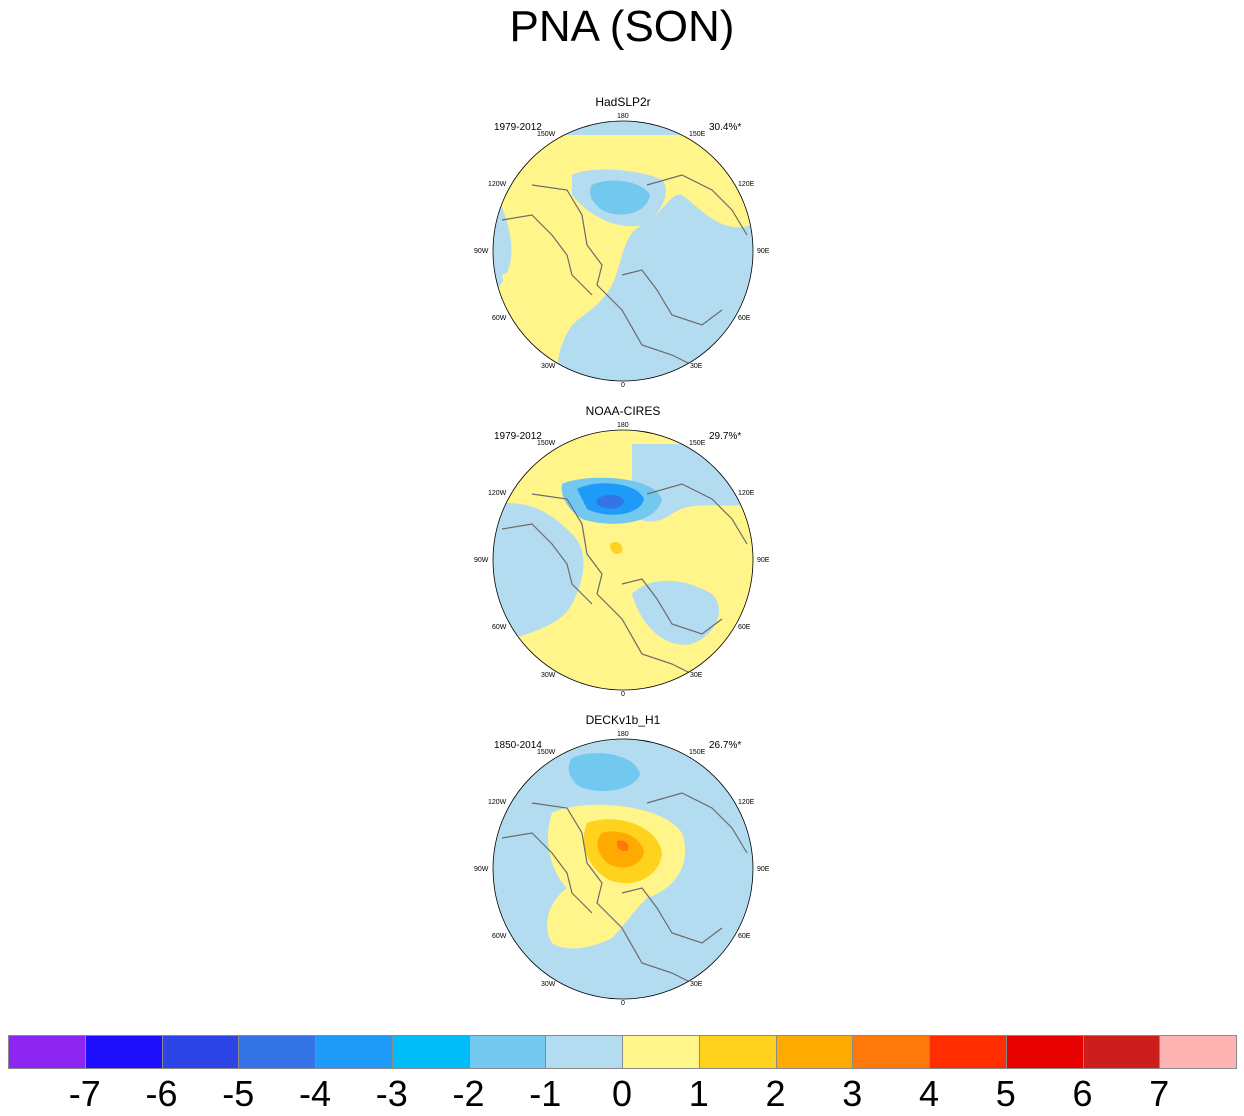  Describe the element at coordinates (623, 411) in the screenshot. I see `panel-title: NOAA-CIRES` at that location.